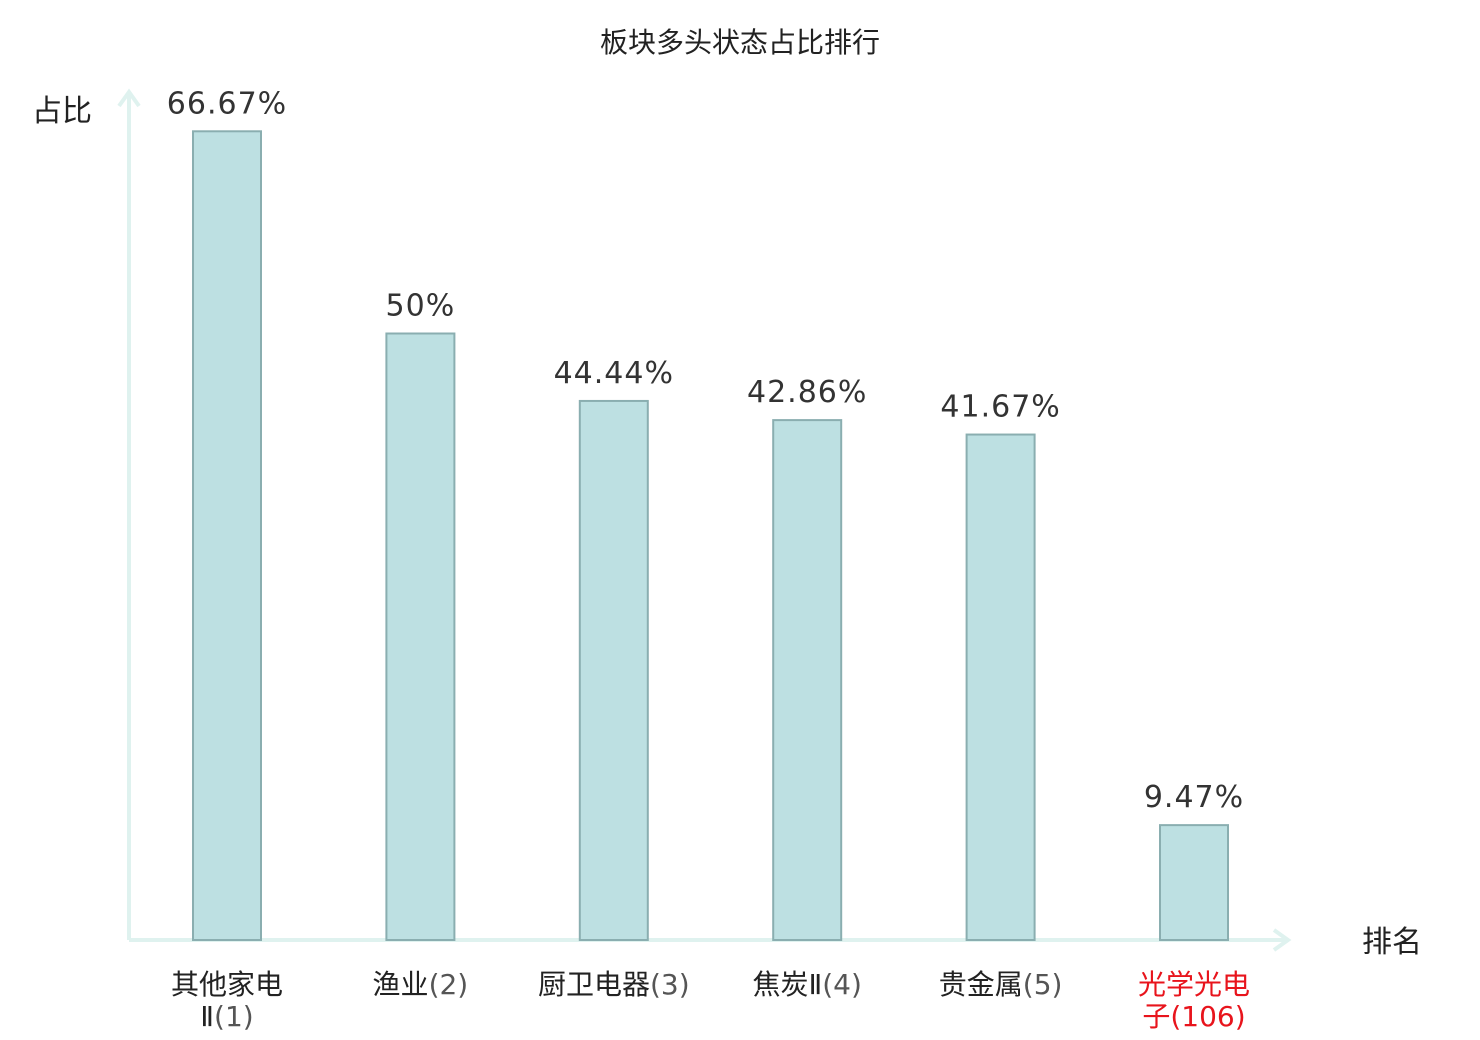 This screenshot has width=1480, height=1040. I want to click on category-rank: (106), so click(1207, 1016).